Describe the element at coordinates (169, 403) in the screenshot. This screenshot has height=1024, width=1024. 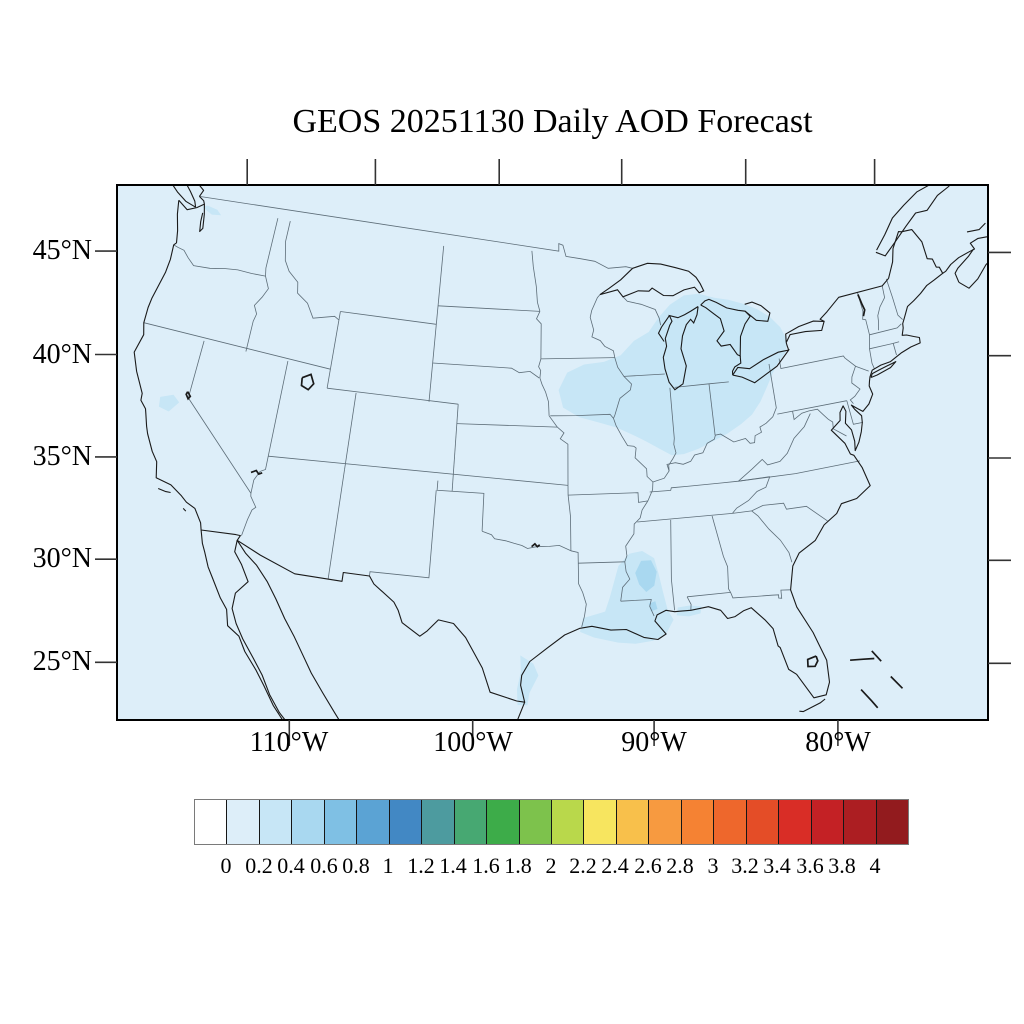
I see `aod-patch-low` at that location.